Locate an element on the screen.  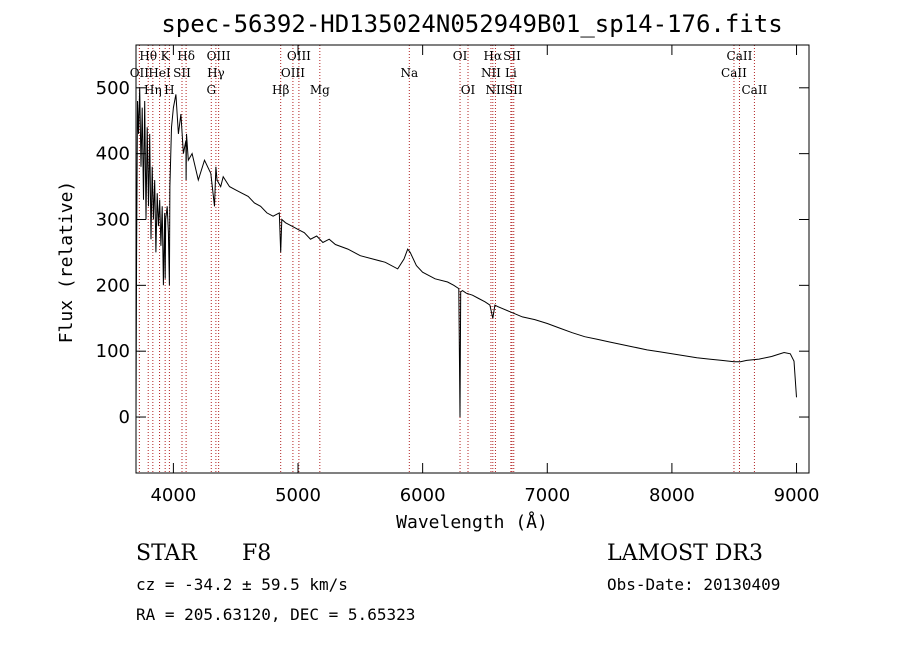
spectral-line-label: Na is located at coordinates (409, 73).